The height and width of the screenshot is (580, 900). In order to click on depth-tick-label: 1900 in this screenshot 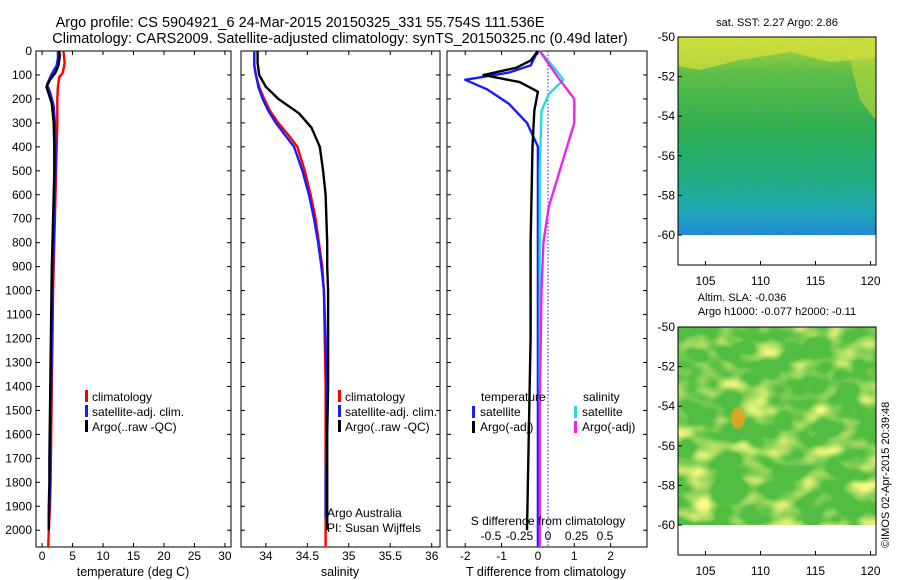, I will do `click(18, 506)`.